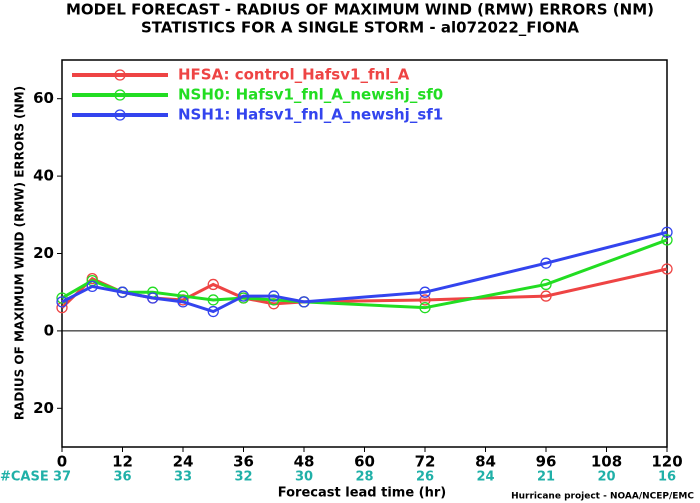 Image resolution: width=700 pixels, height=503 pixels. What do you see at coordinates (24, 477) in the screenshot?
I see `case-label: #CASE` at bounding box center [24, 477].